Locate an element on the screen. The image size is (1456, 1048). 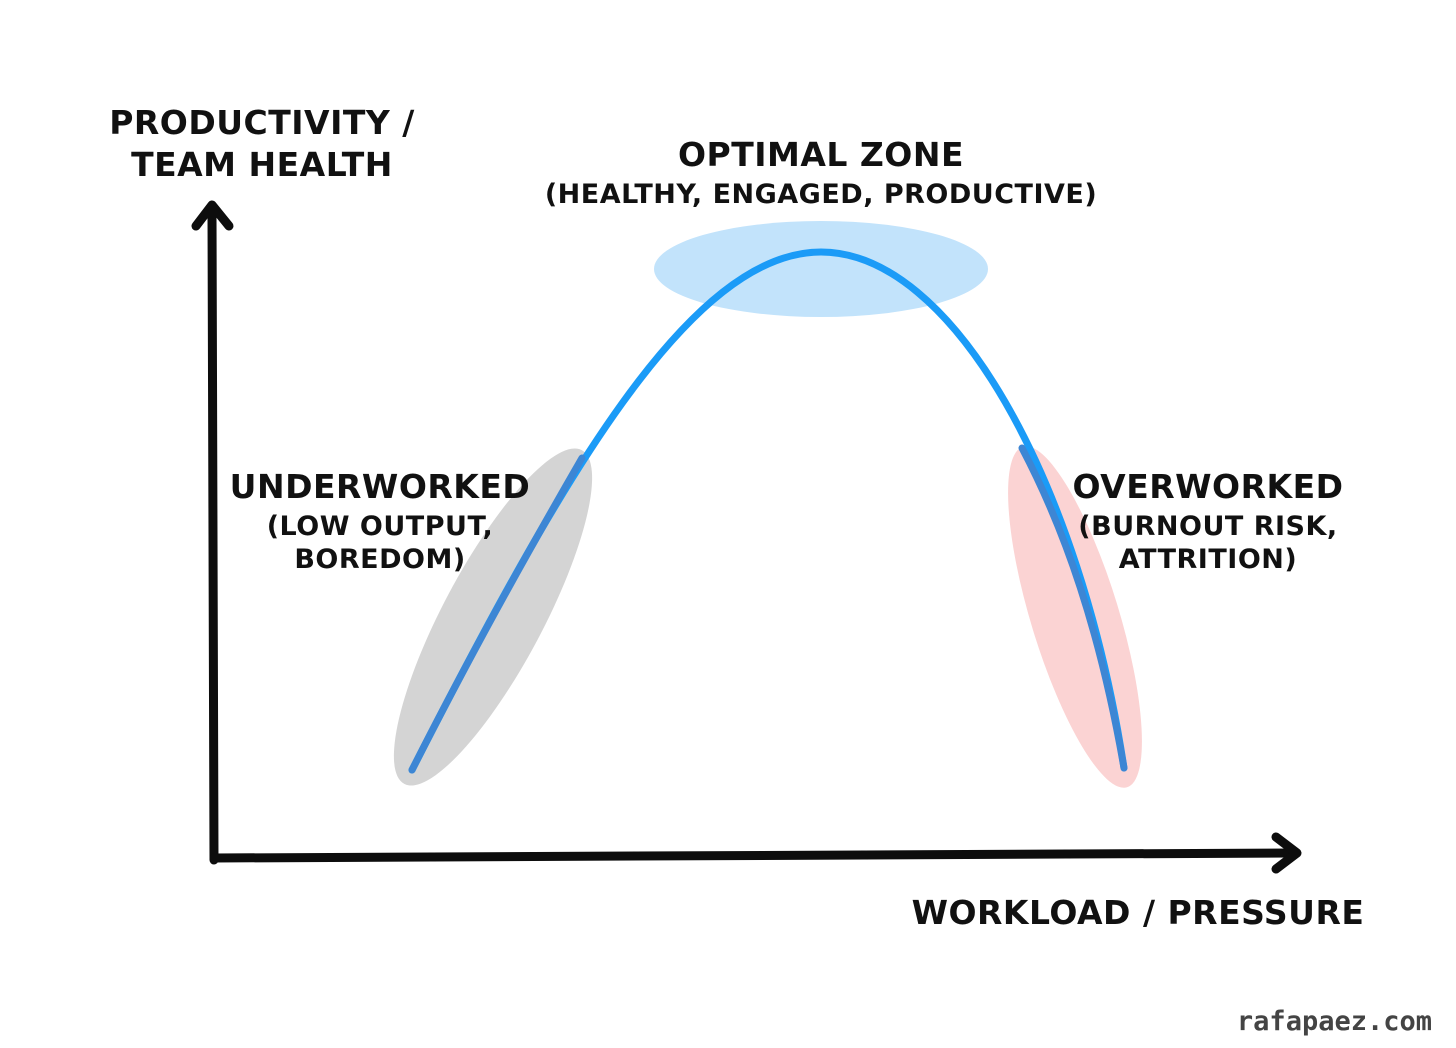
curve-segment-underworked is located at coordinates (497, 614).